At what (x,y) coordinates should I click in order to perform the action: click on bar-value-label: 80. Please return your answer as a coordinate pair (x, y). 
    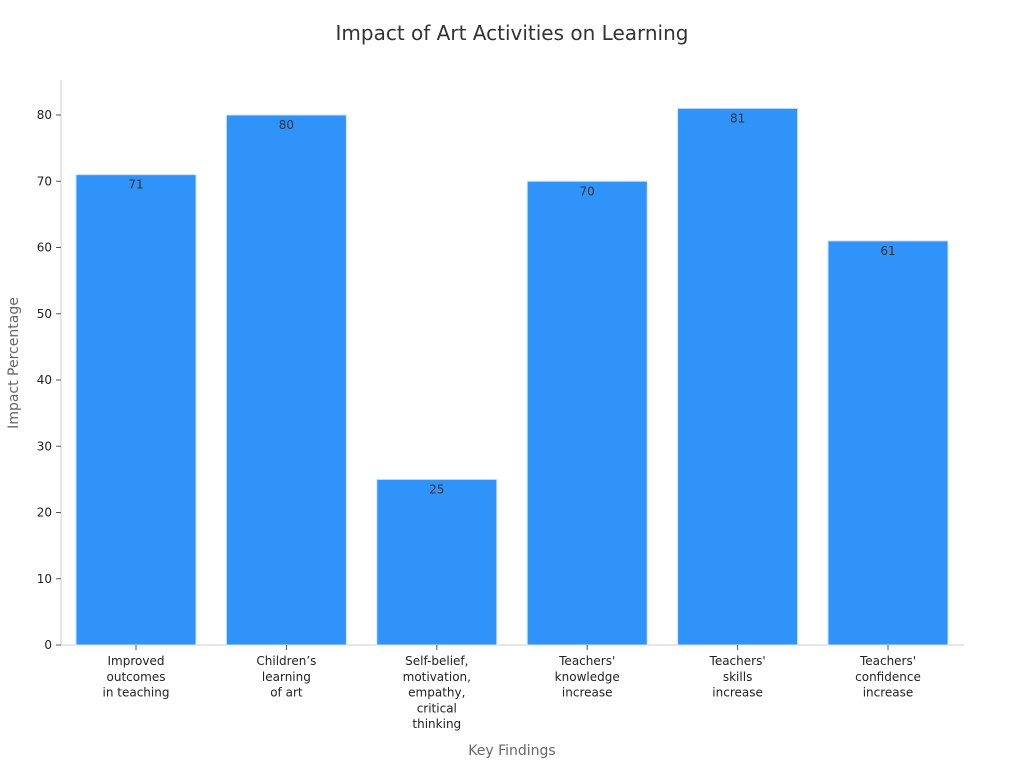
    Looking at the image, I should click on (286, 125).